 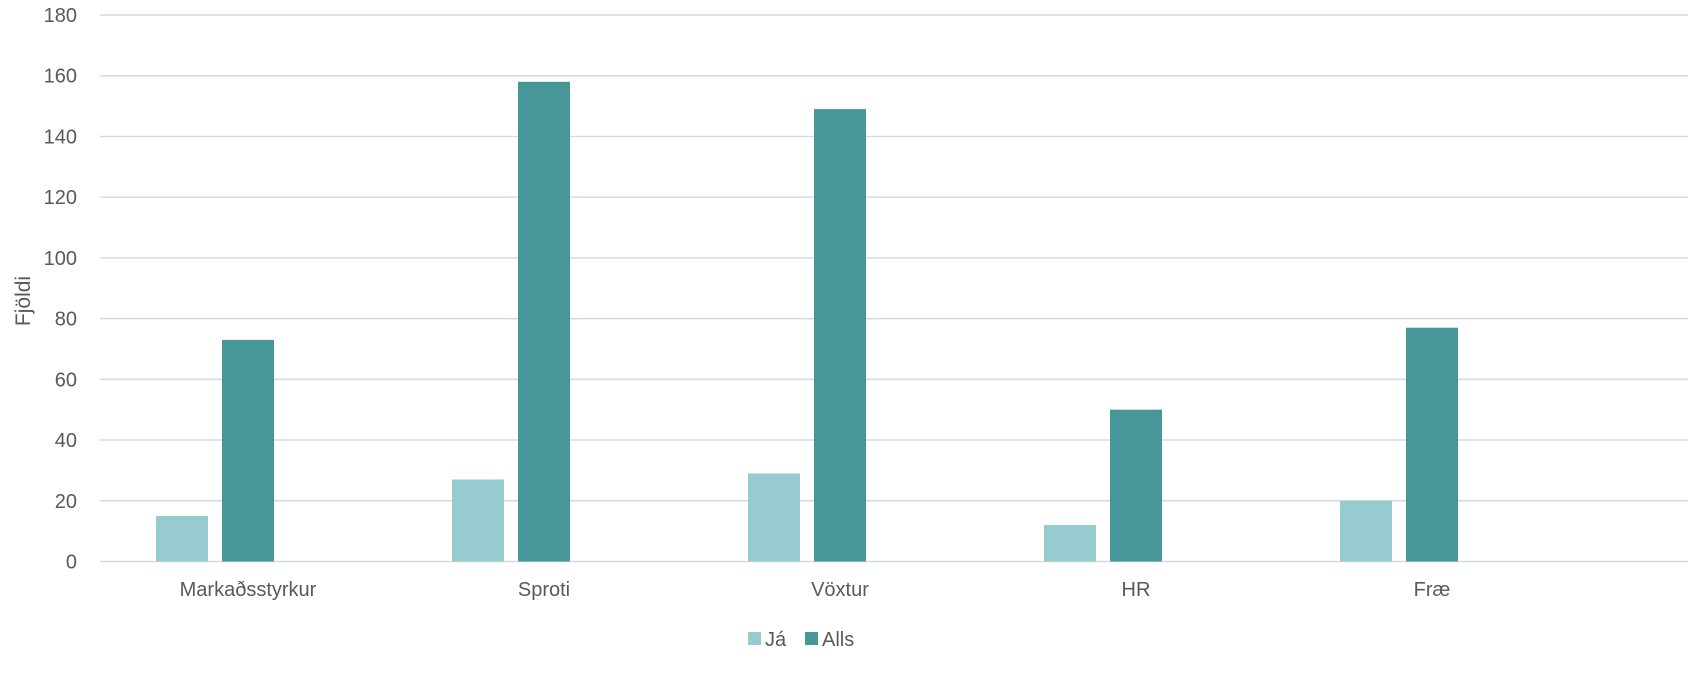 What do you see at coordinates (1136, 590) in the screenshot?
I see `x-tick-label: HR` at bounding box center [1136, 590].